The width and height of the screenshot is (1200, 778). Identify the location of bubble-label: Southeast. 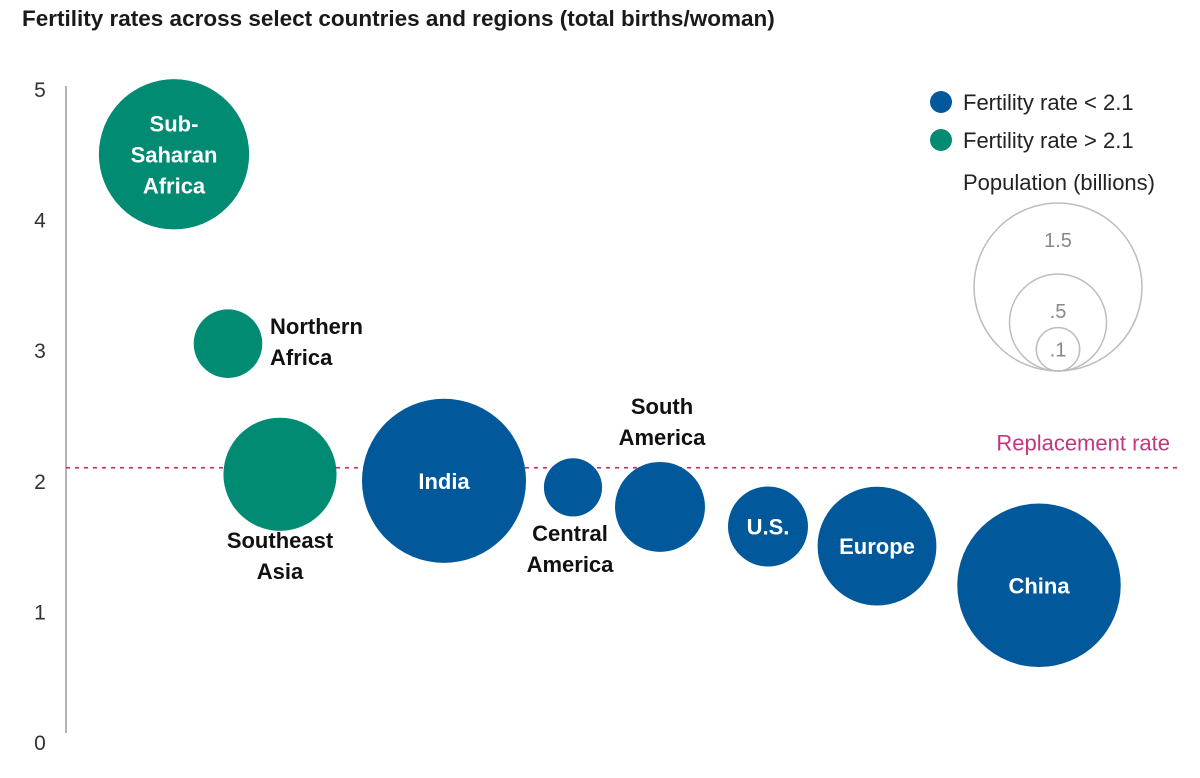
(280, 540).